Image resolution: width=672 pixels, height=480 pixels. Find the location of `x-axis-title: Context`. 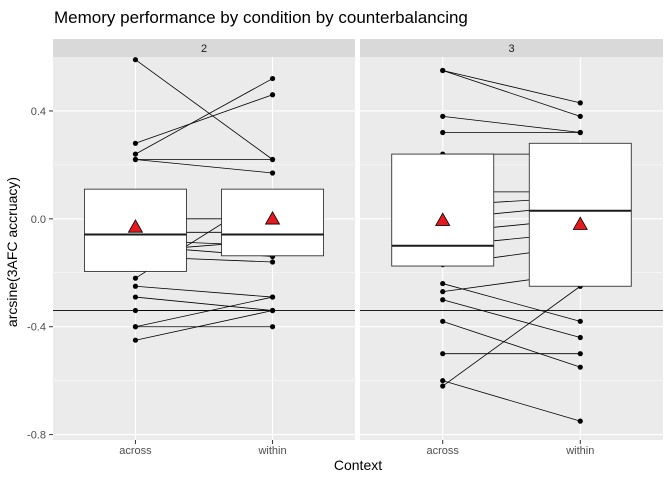

x-axis-title: Context is located at coordinates (358, 465).